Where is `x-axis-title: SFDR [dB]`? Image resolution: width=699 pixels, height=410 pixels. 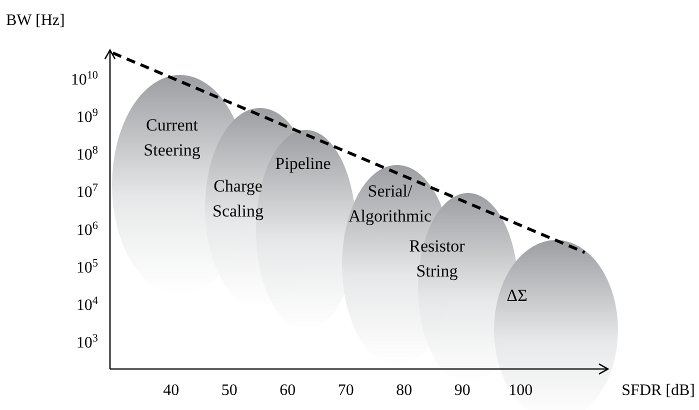 x-axis-title: SFDR [dB] is located at coordinates (658, 390).